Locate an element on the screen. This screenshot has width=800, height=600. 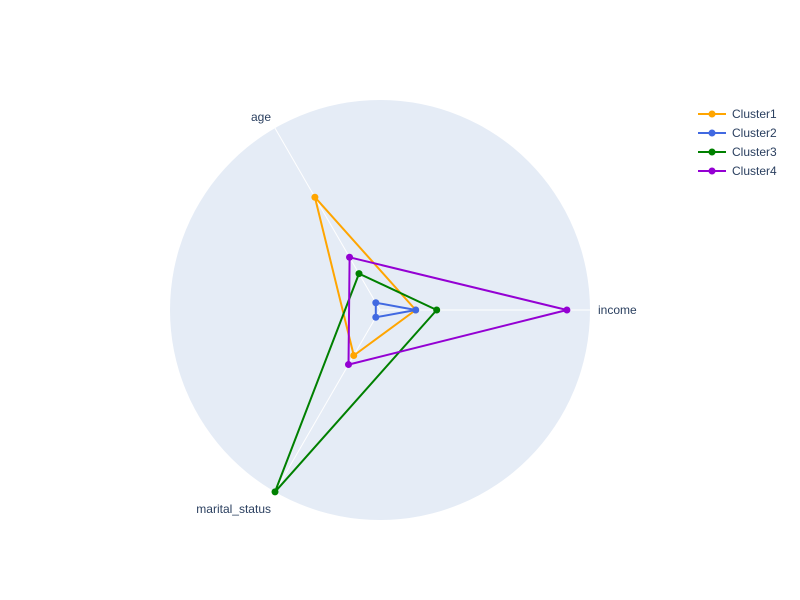
legend-item-Cluster4: Cluster4 is located at coordinates (737, 171).